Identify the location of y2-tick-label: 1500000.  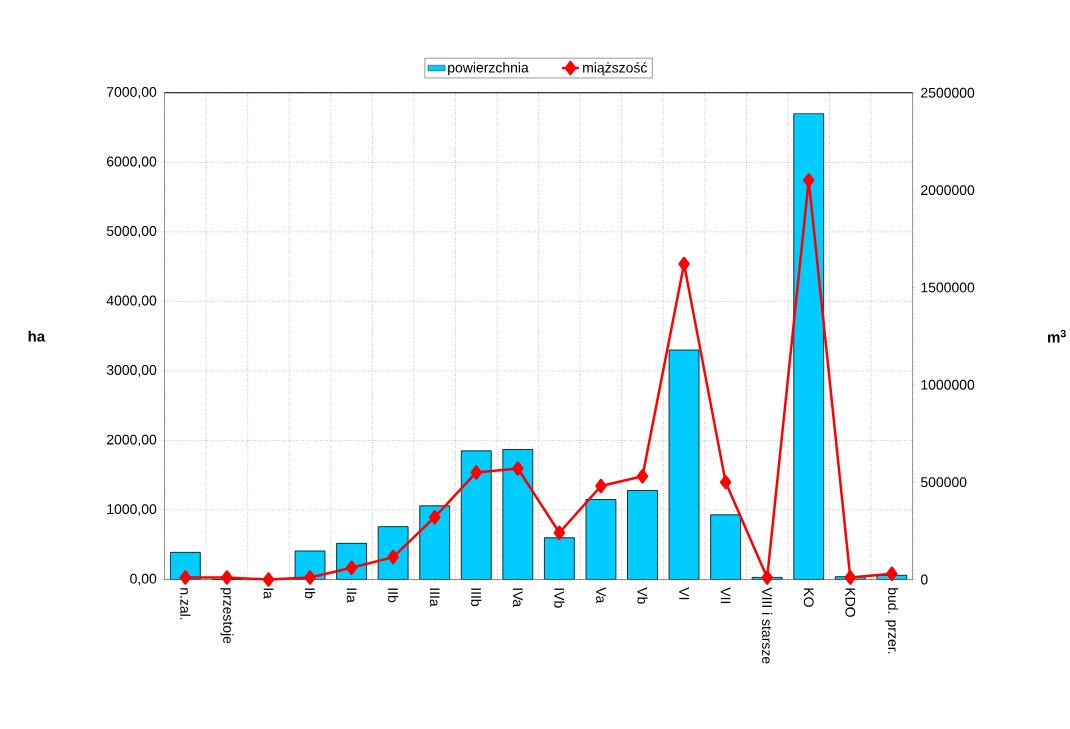
(948, 287).